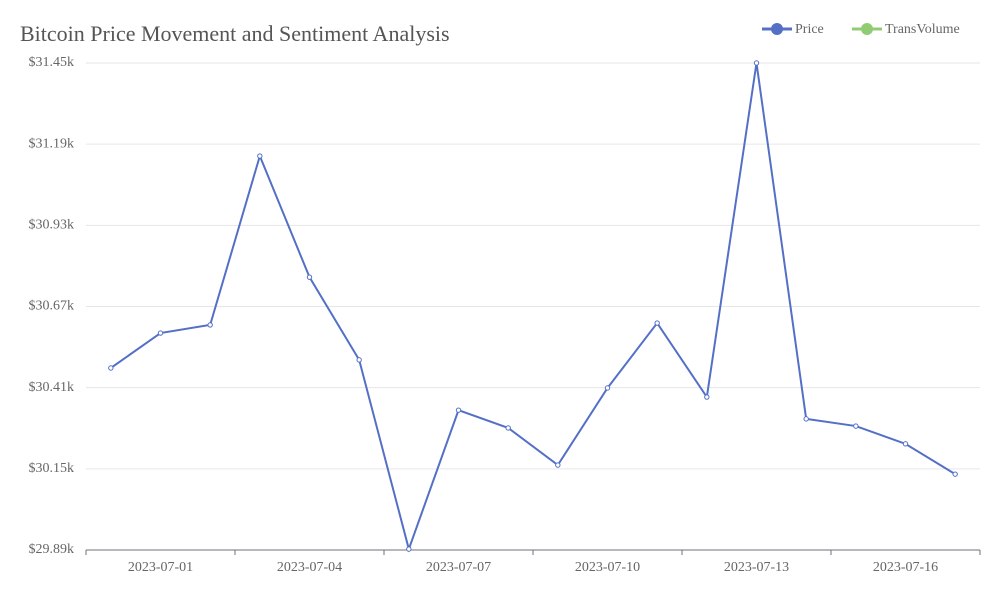 This screenshot has height=600, width=1000. What do you see at coordinates (52, 143) in the screenshot?
I see `y-tick-label: $31.19k` at bounding box center [52, 143].